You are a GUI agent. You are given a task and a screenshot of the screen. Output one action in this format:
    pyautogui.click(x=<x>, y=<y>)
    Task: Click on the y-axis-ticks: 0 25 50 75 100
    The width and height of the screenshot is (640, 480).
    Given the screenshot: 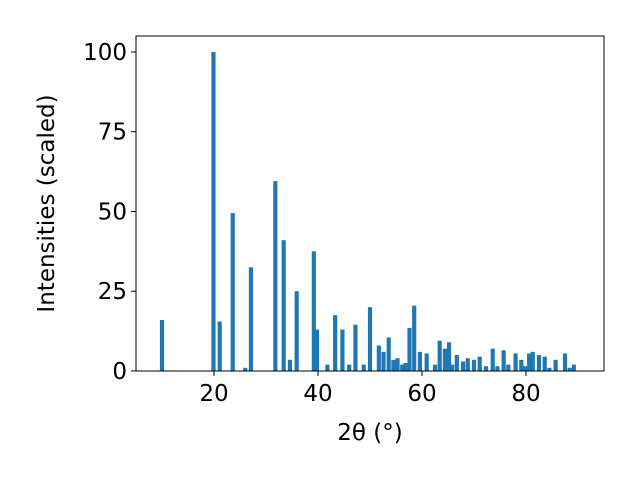 What is the action you would take?
    pyautogui.click(x=109, y=212)
    